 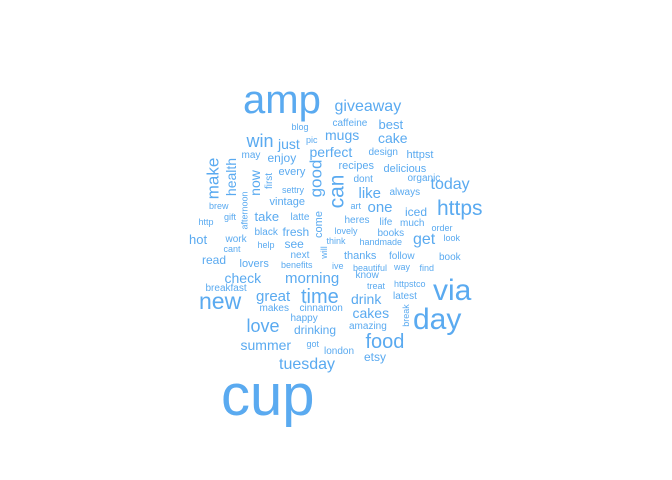 What do you see at coordinates (350, 123) in the screenshot?
I see `word-caffeine: caffeine` at bounding box center [350, 123].